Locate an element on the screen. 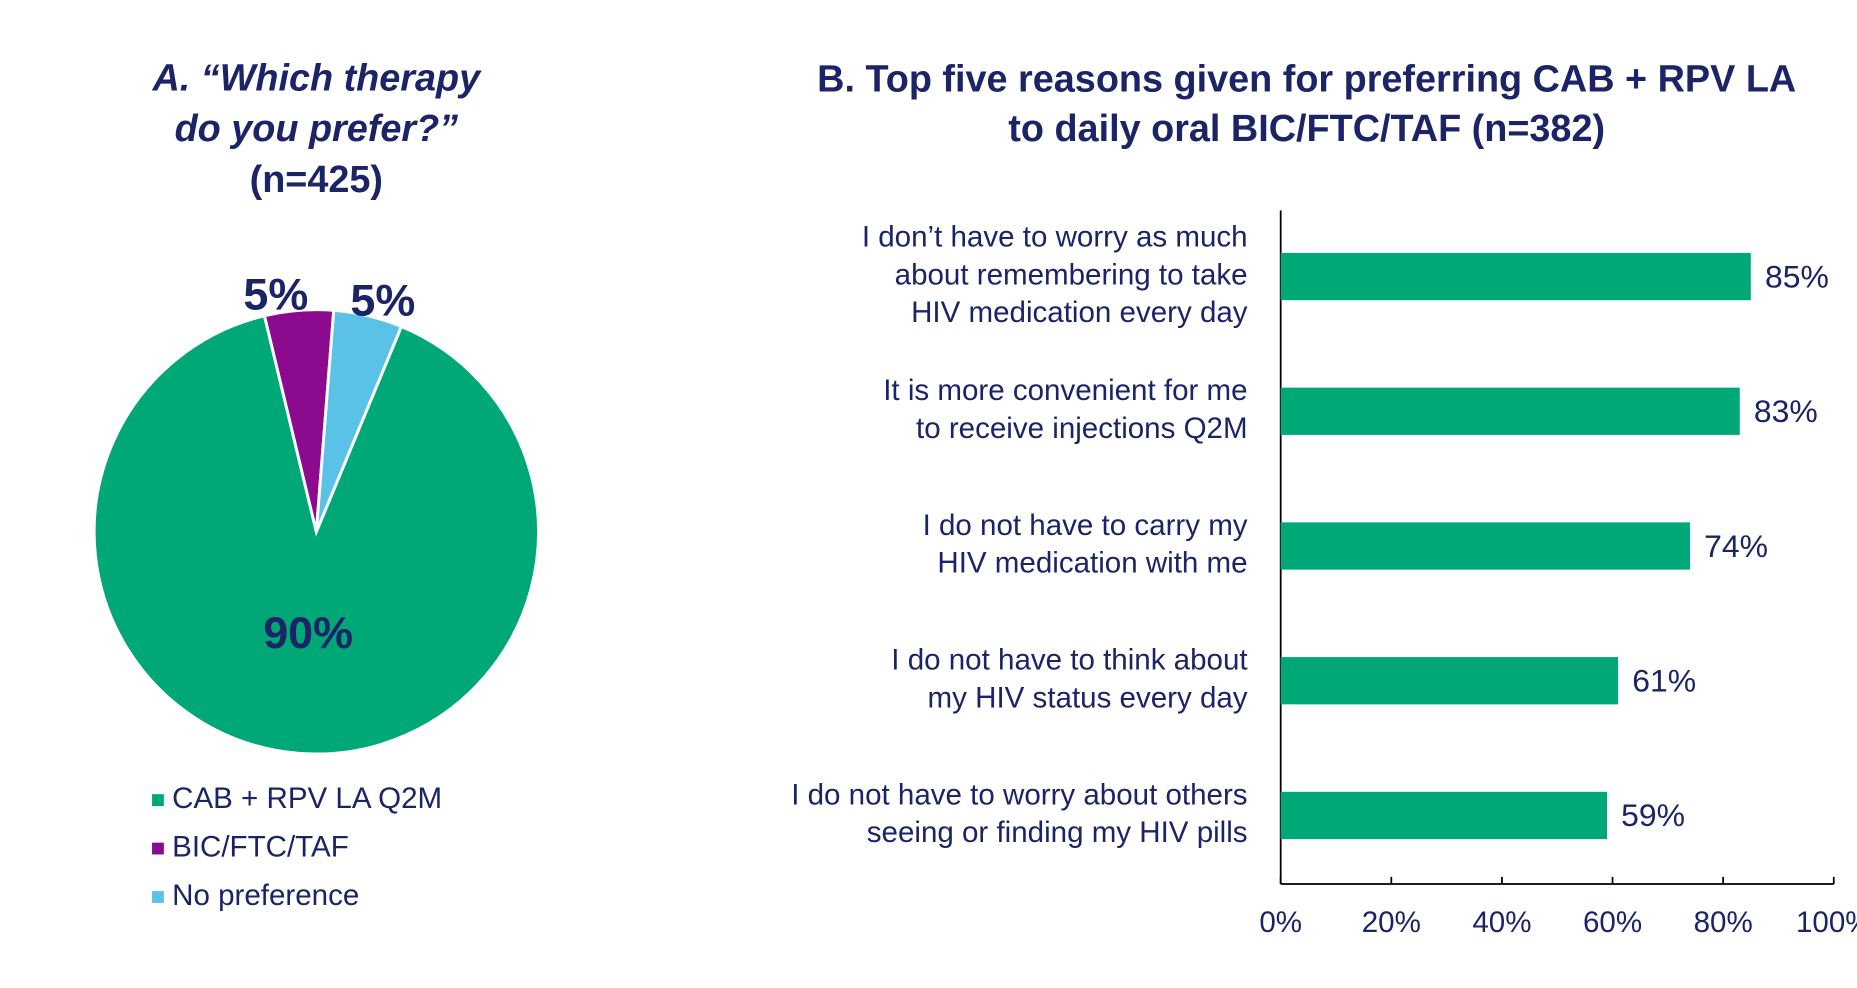  chart-title: do you prefer?” is located at coordinates (317, 129).